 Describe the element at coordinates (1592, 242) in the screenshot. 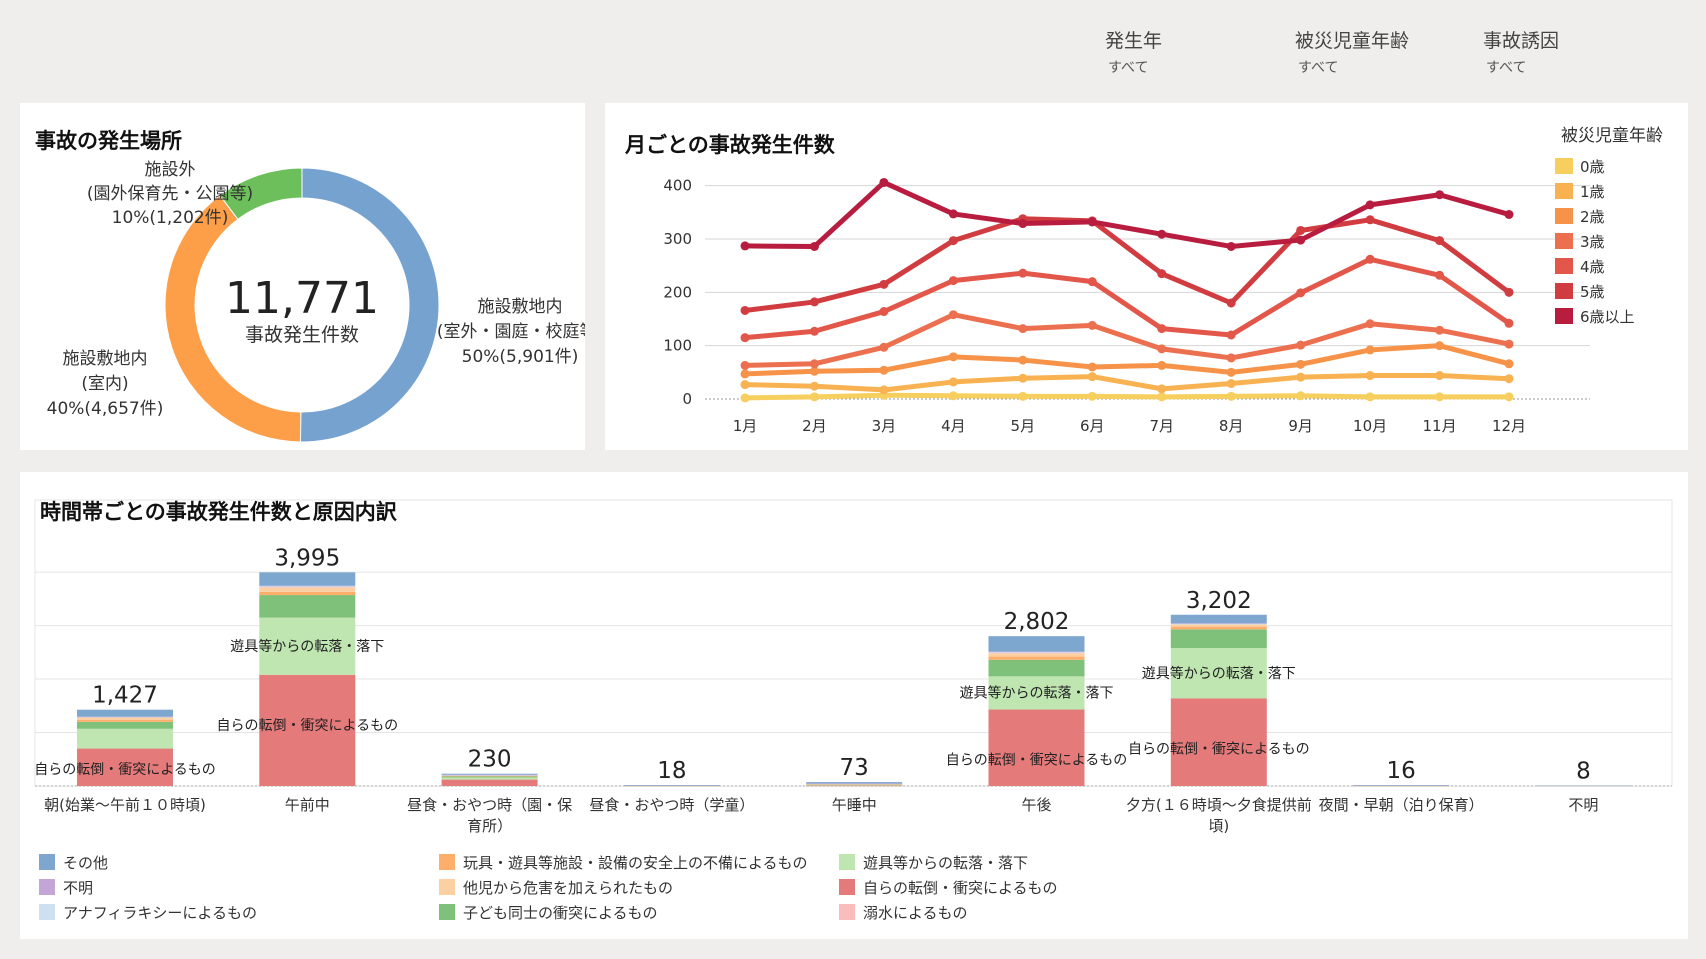

I see `line-legend-label: 3歳` at that location.